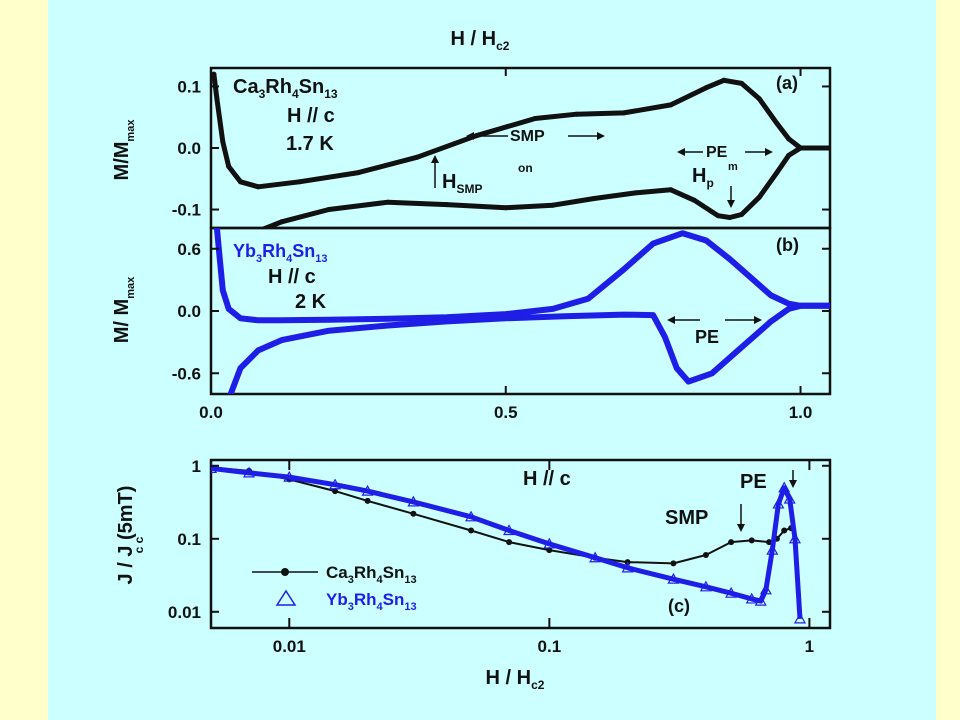  I want to click on panel-c-label: (c), so click(679, 606).